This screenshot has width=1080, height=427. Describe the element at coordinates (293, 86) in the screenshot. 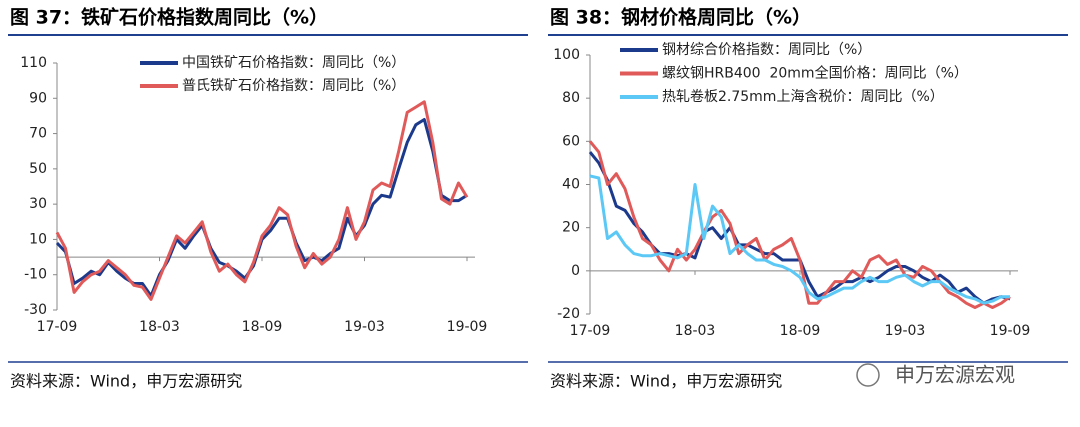

I see `legend-label: 普氏铁矿石价格指数：周同比（%）` at that location.